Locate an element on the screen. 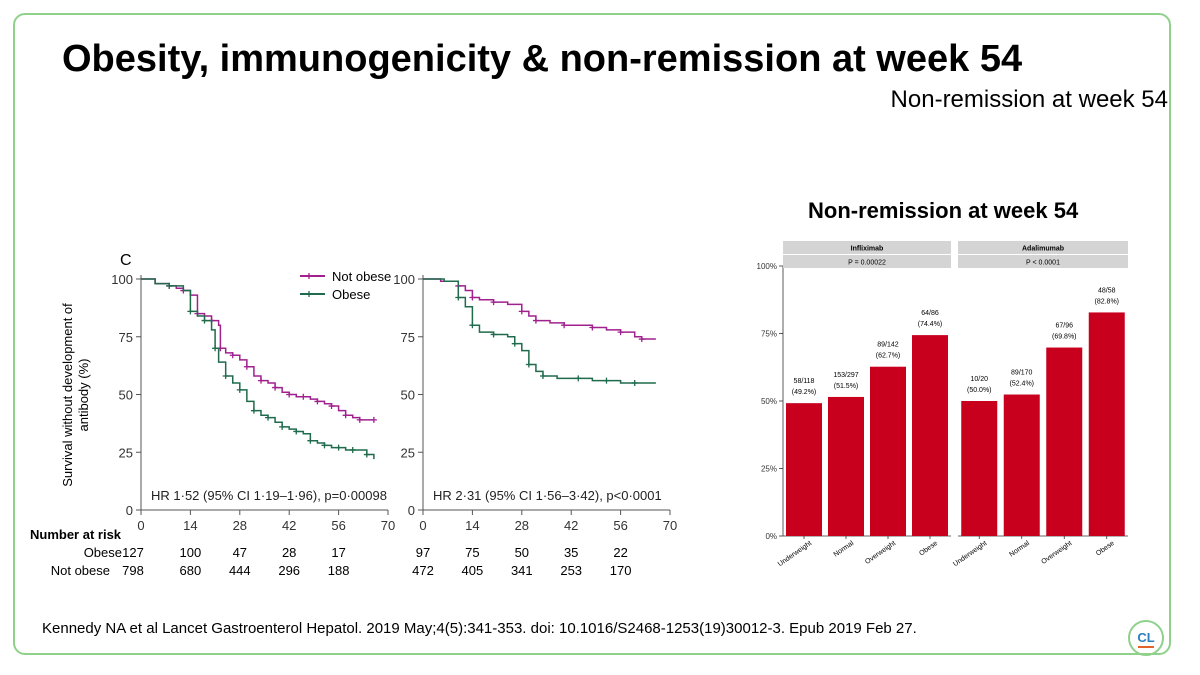  facet-name: Adalimumab is located at coordinates (1043, 249).